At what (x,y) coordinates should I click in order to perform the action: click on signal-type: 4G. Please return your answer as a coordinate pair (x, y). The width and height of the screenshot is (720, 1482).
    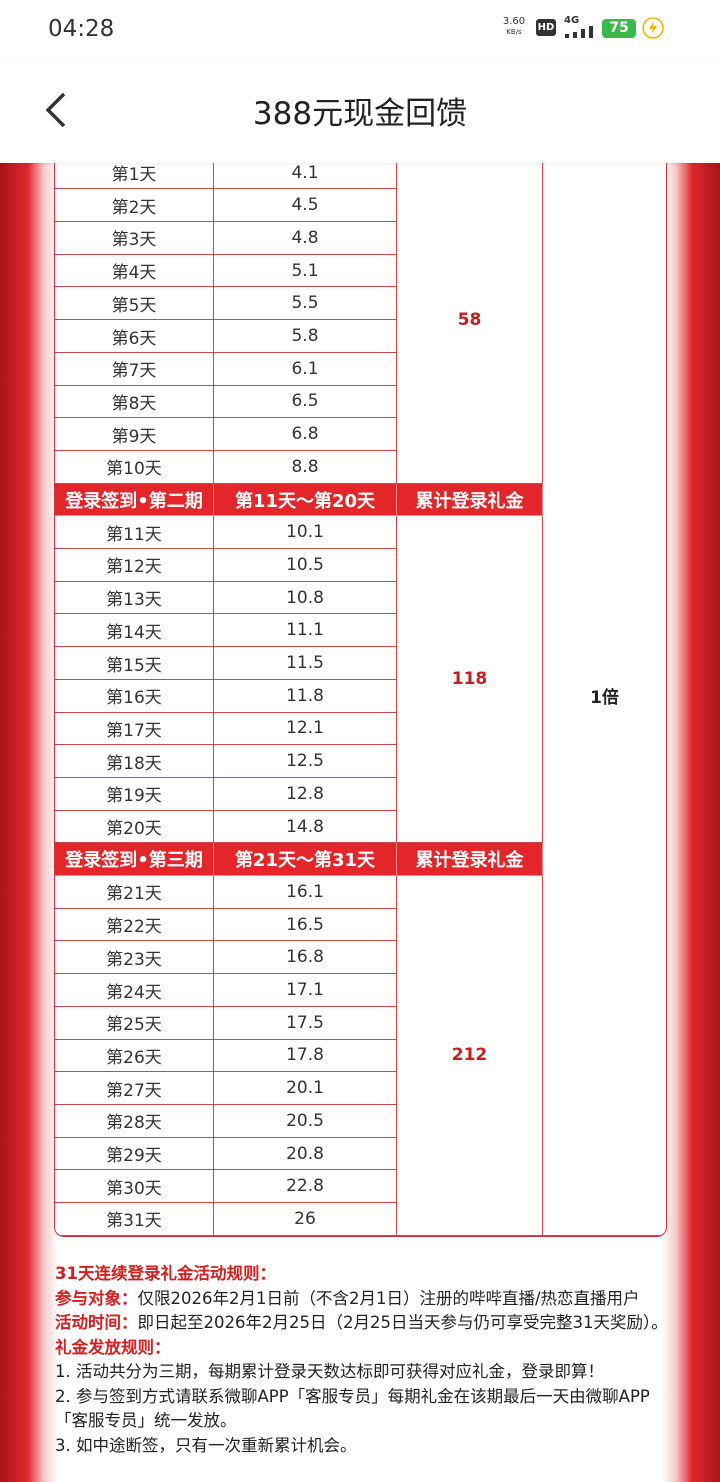
    Looking at the image, I should click on (572, 20).